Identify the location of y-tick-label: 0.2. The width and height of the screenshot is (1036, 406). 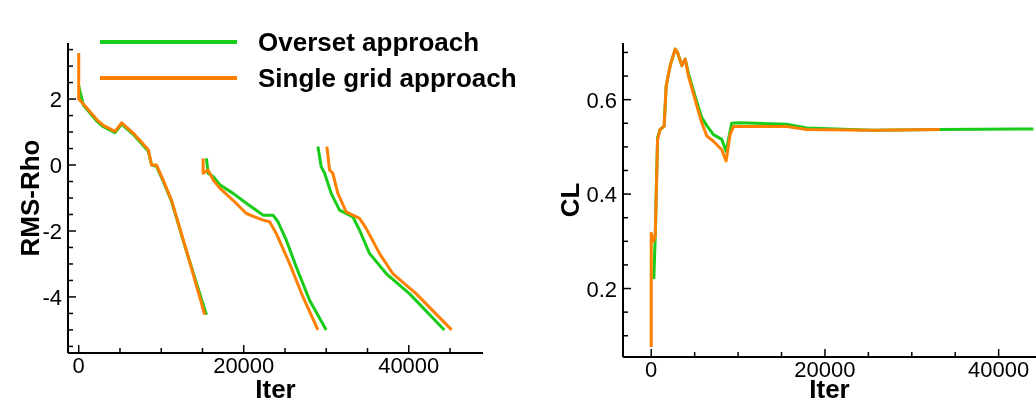
(601, 289).